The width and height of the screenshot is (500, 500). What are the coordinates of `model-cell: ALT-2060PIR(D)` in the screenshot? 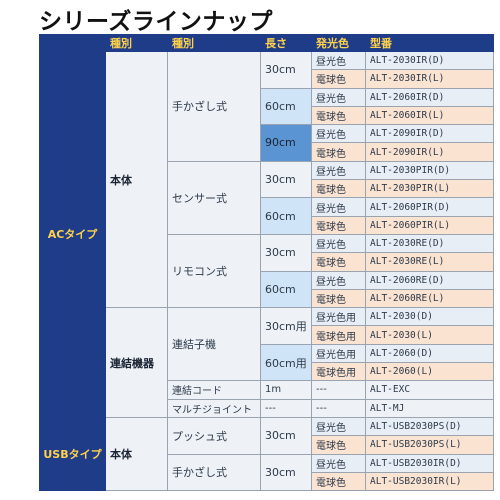 It's located at (429, 207).